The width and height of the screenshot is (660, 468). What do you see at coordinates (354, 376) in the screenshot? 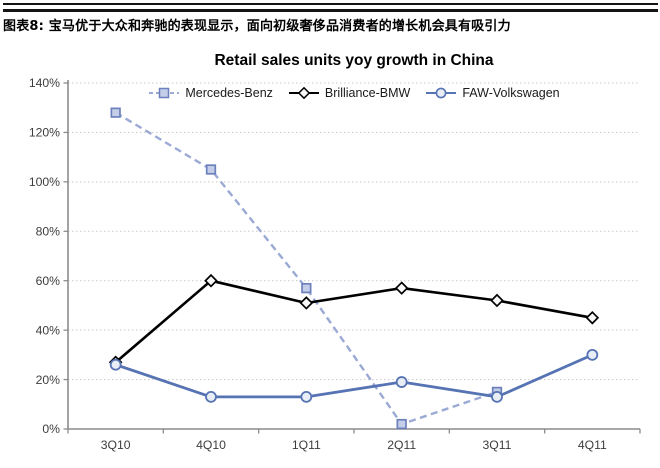
I see `series-line-faw-volkswagen` at bounding box center [354, 376].